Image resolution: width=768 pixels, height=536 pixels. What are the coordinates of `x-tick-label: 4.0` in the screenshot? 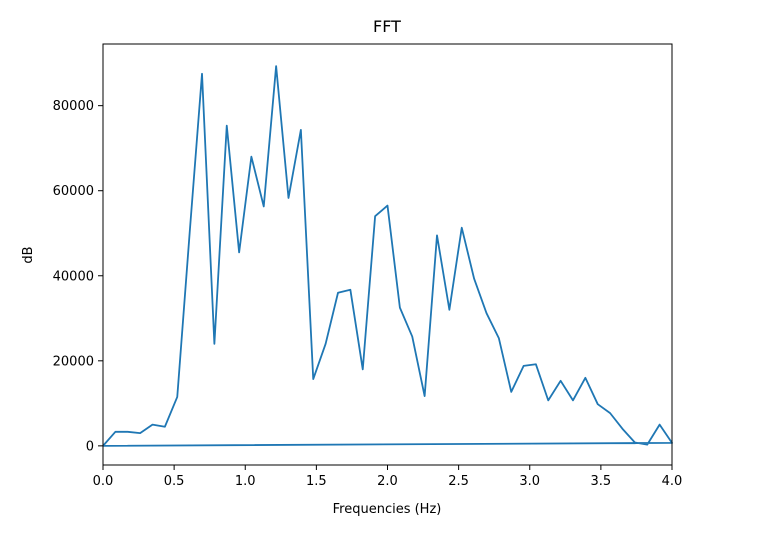 It's located at (672, 481).